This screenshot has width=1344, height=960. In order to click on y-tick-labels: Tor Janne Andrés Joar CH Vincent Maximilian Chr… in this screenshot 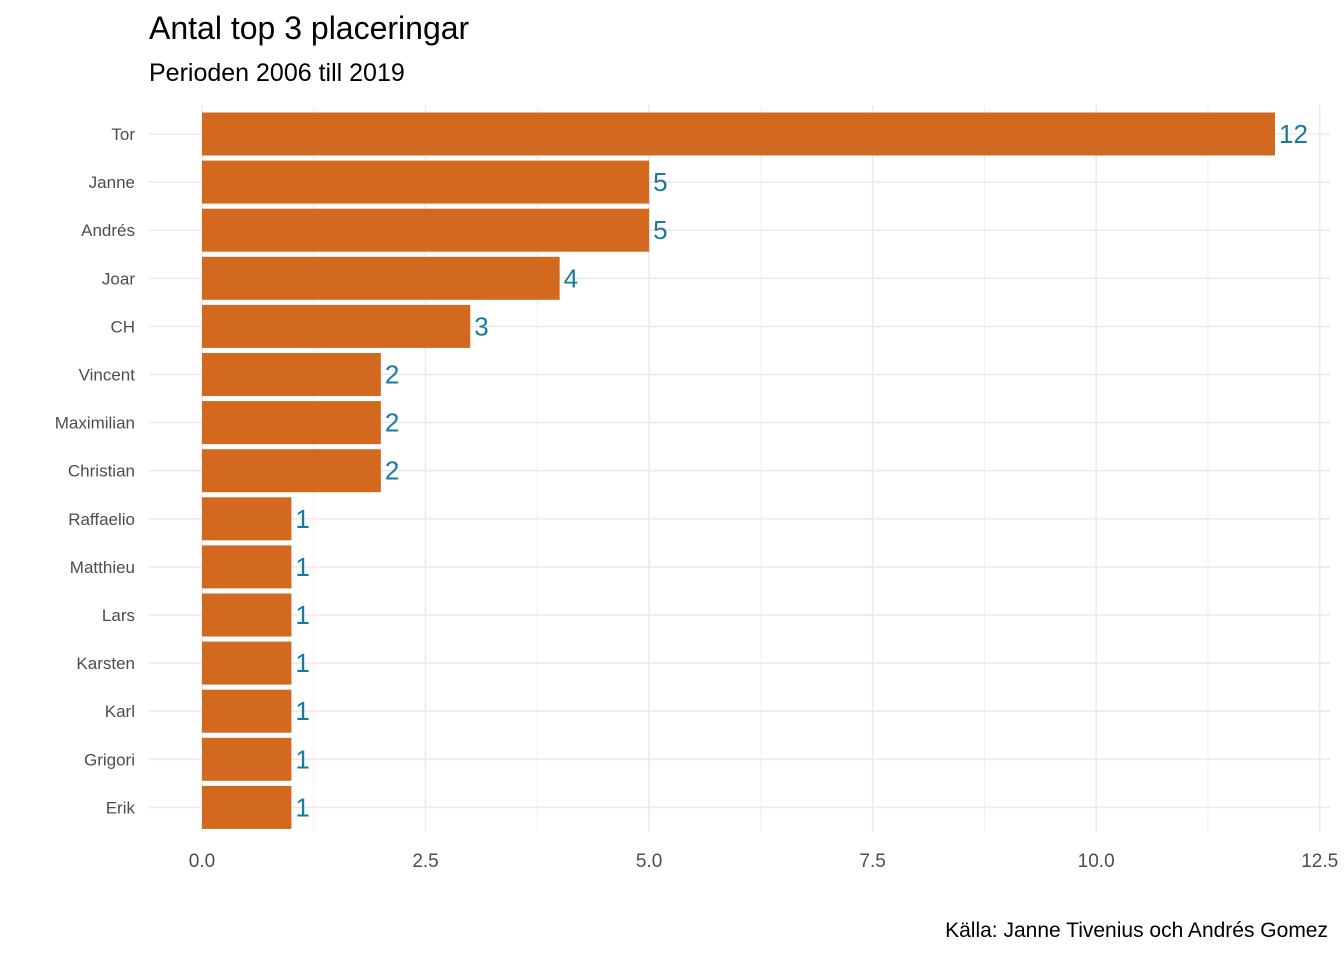, I will do `click(95, 471)`.